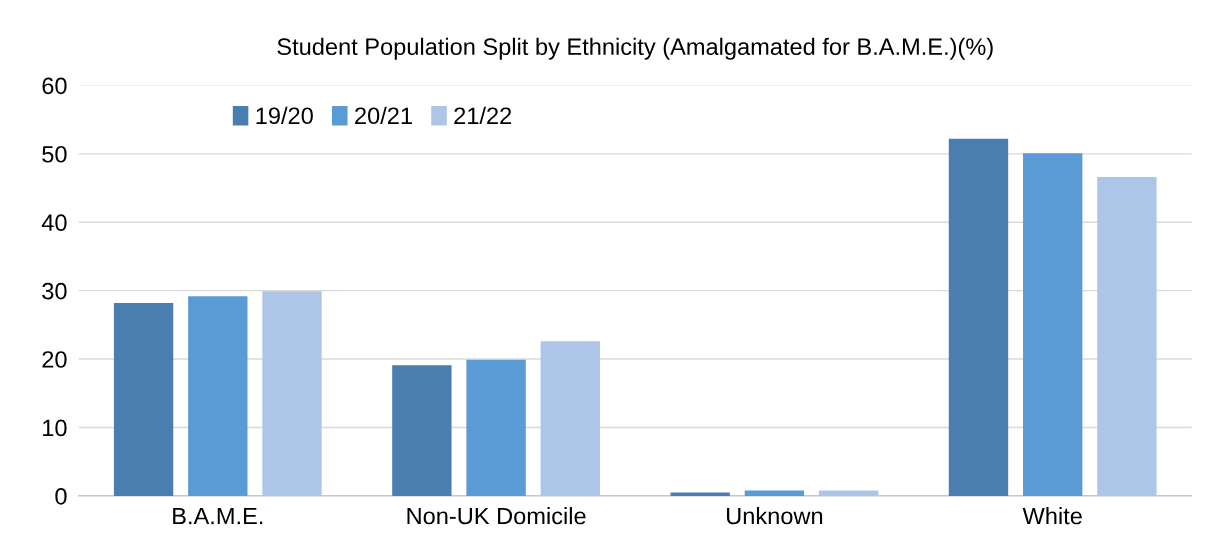  Describe the element at coordinates (54, 86) in the screenshot. I see `y-tick-label: 60` at that location.